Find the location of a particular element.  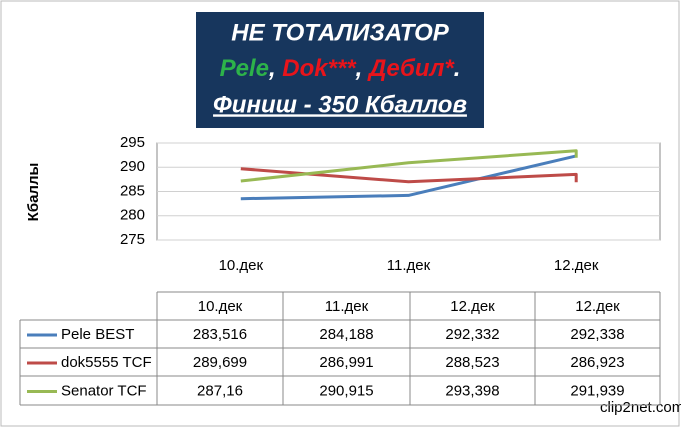

y-tick-label: 285 is located at coordinates (132, 190).